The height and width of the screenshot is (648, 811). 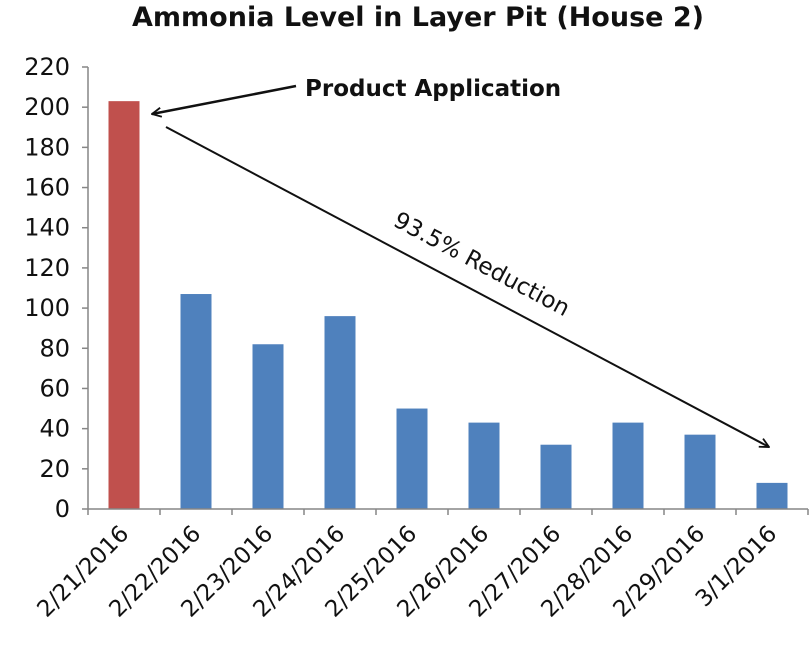 I want to click on y-tick-label: 180, so click(x=47, y=147).